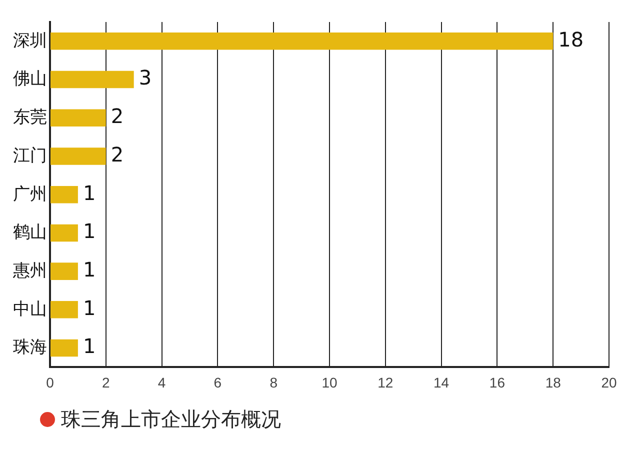 Image resolution: width=634 pixels, height=449 pixels. I want to click on y-tick-label: 江门, so click(30, 155).